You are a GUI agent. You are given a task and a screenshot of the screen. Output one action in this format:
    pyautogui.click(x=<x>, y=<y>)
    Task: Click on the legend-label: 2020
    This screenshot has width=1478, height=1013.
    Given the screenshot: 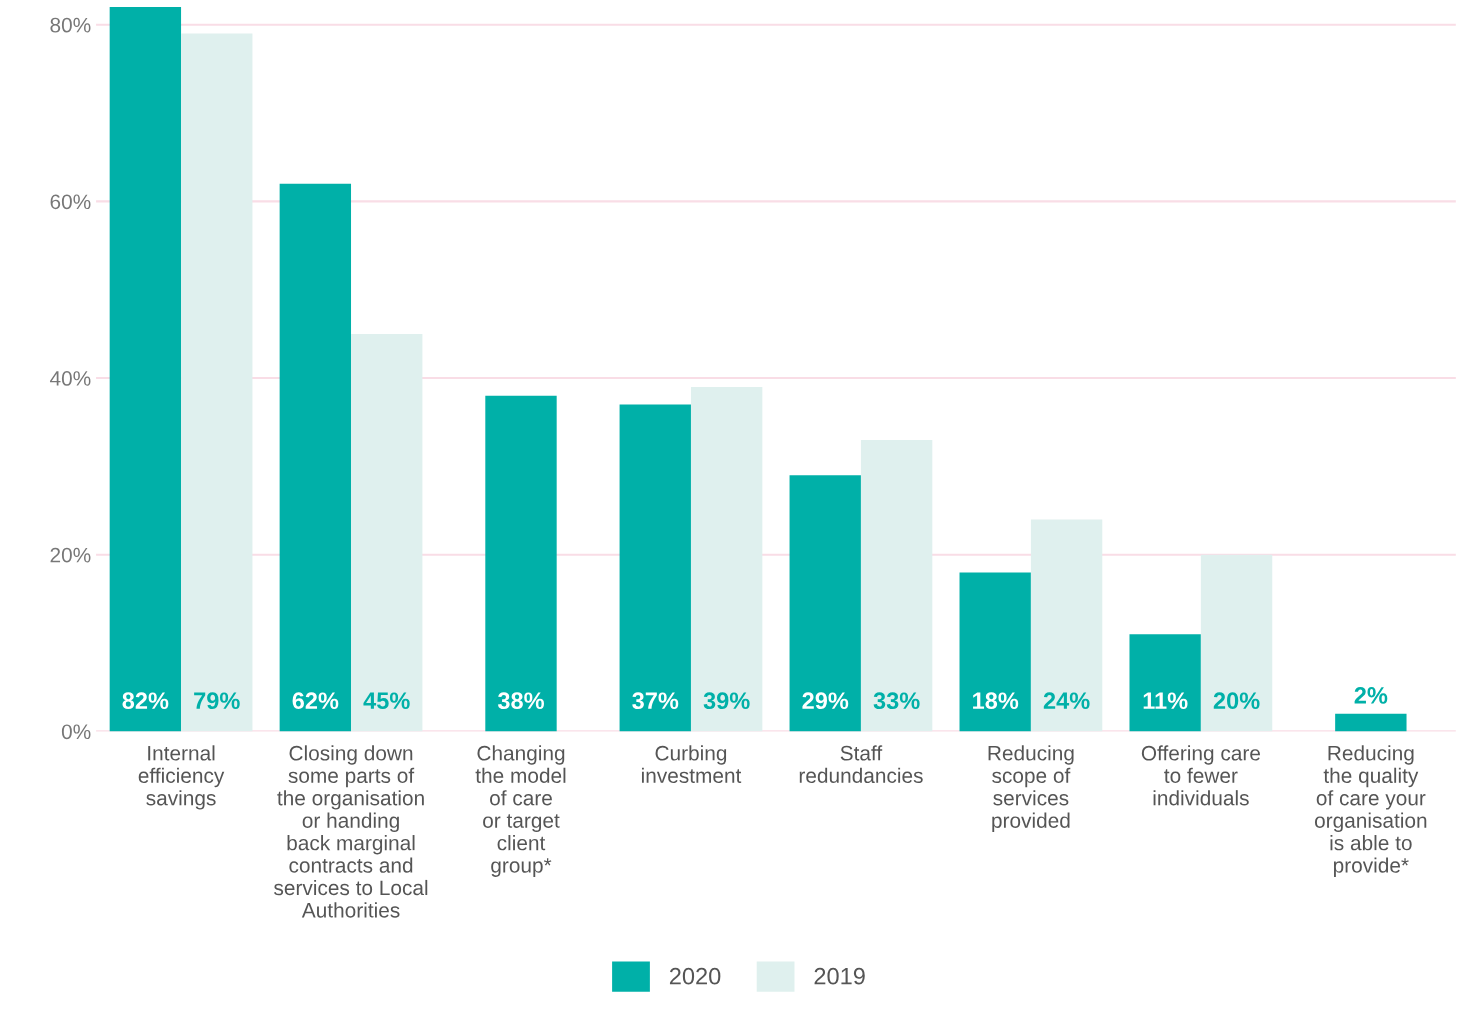 What is the action you would take?
    pyautogui.click(x=695, y=976)
    